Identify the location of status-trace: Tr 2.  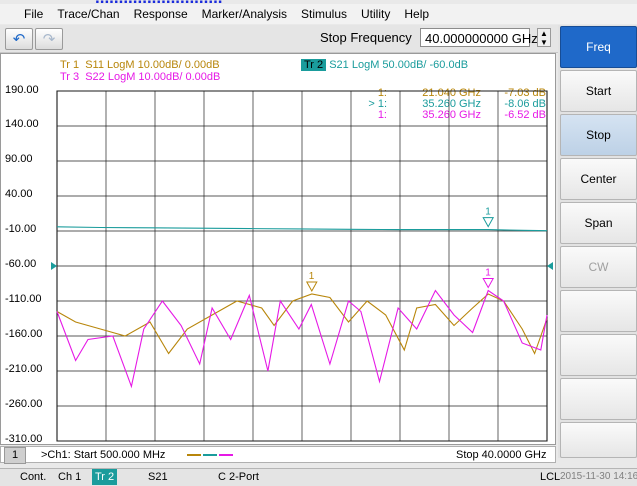
(105, 477).